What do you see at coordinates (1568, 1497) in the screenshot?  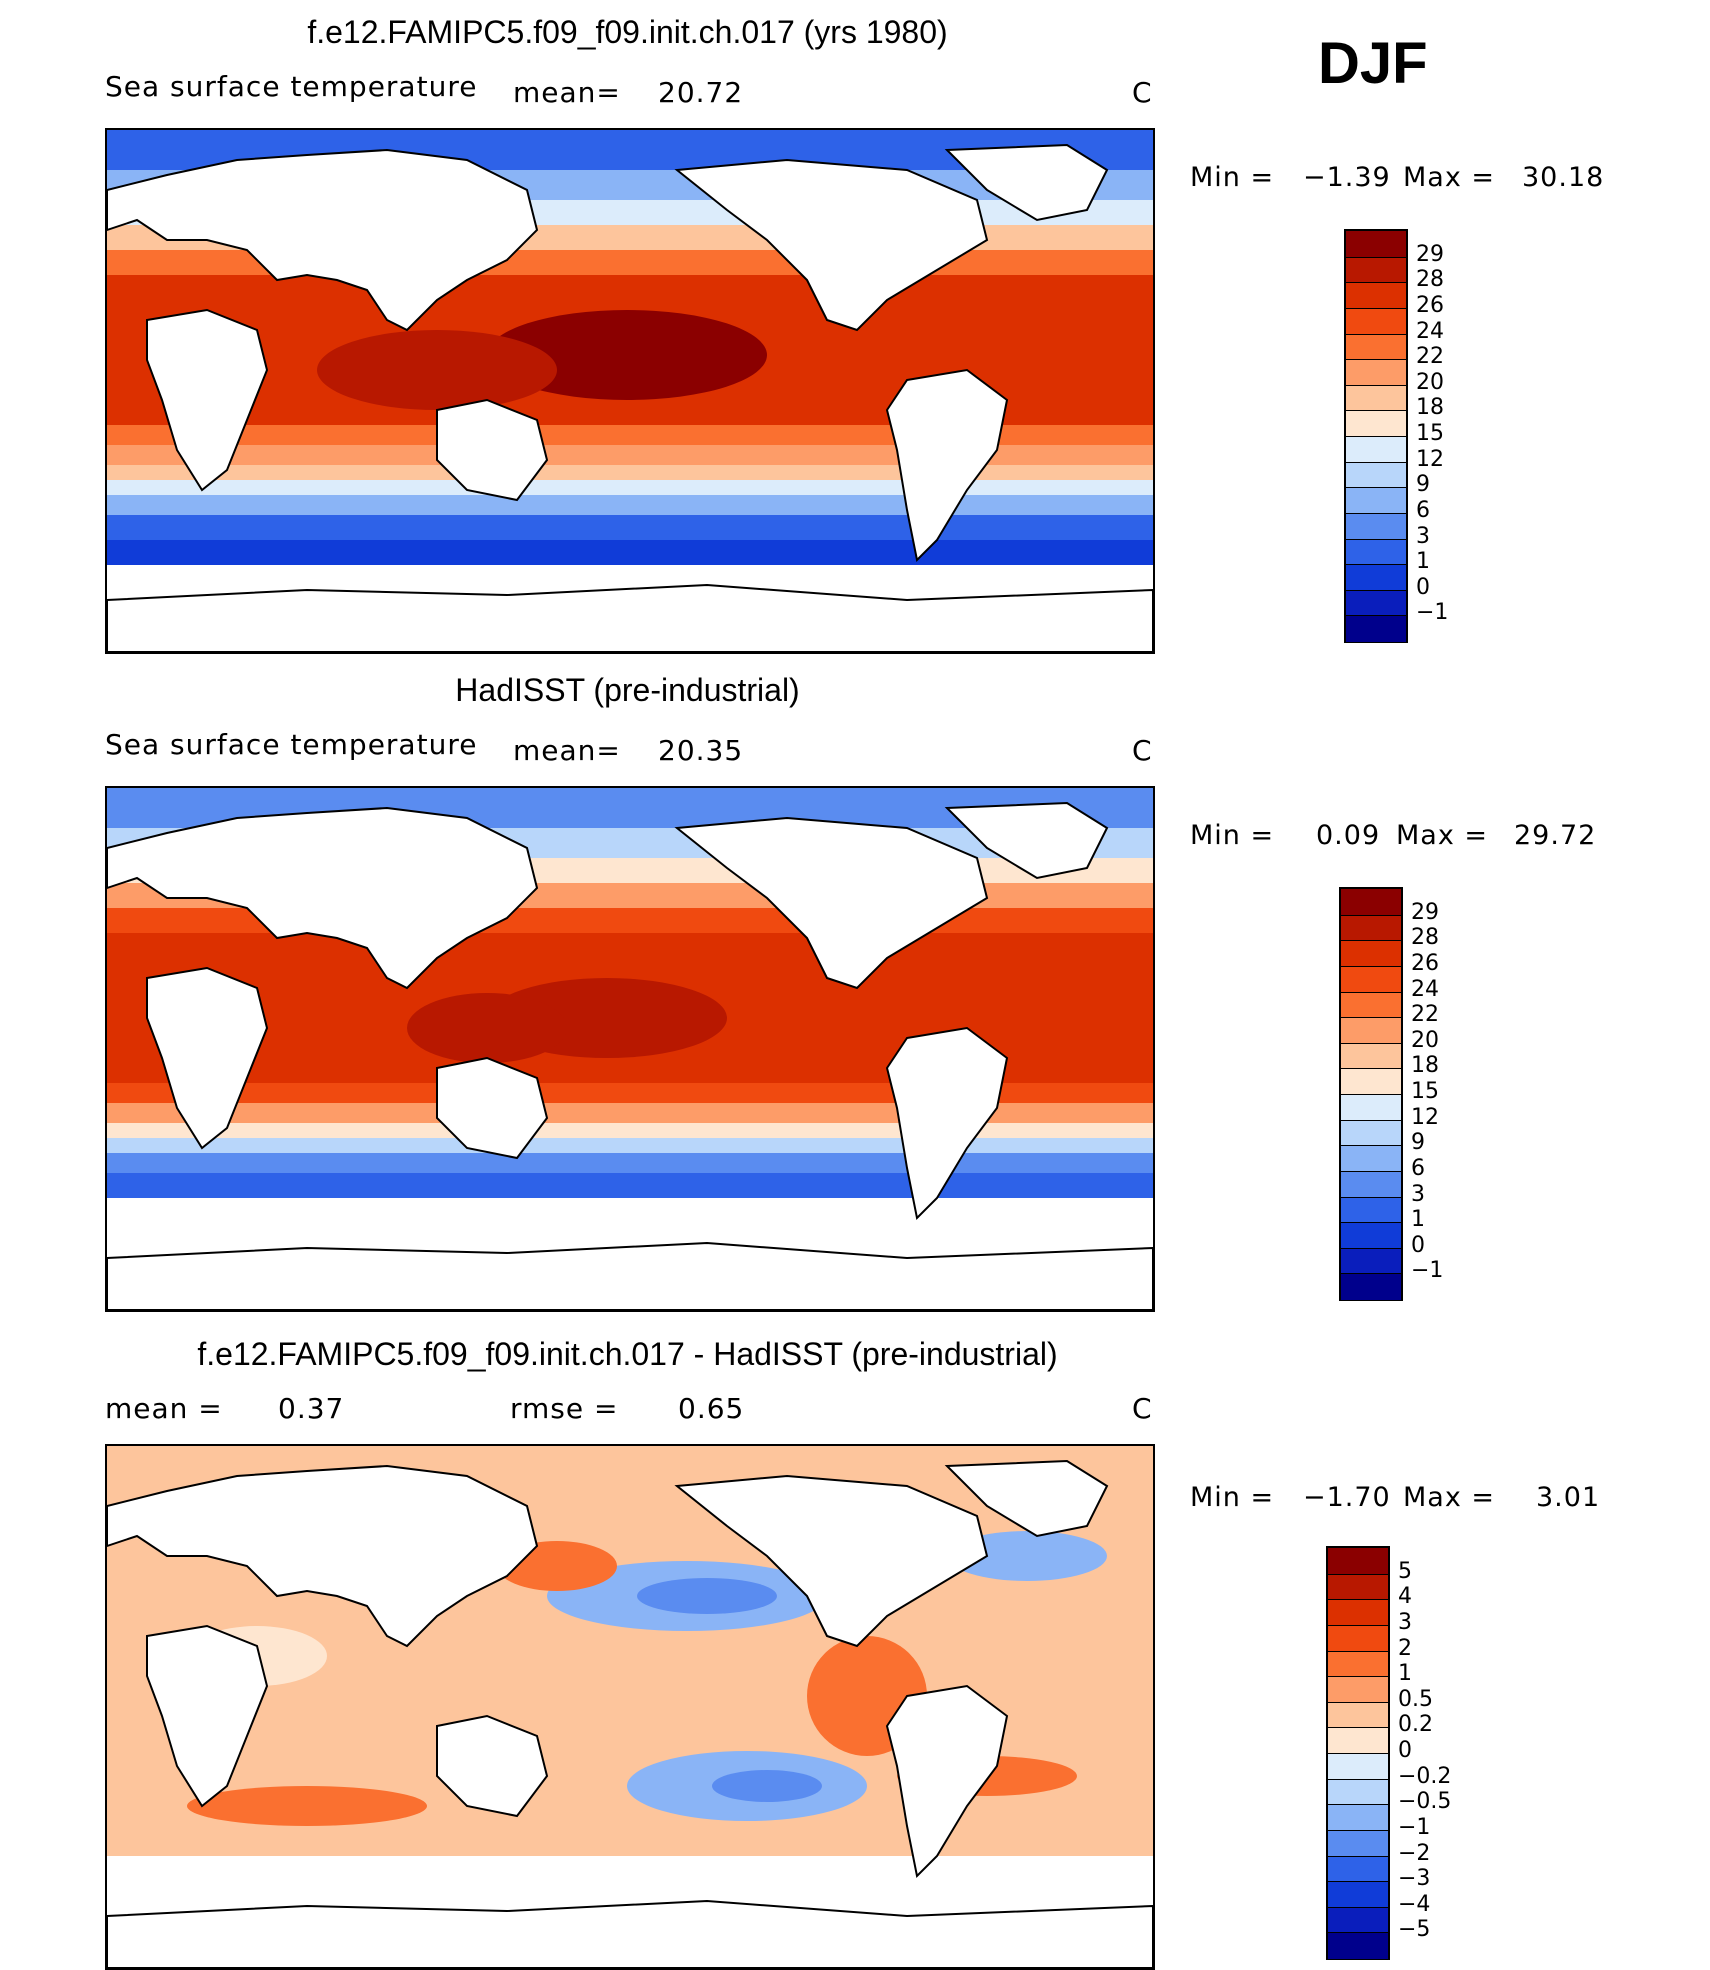 I see `panel-3-max-value: 3.01` at bounding box center [1568, 1497].